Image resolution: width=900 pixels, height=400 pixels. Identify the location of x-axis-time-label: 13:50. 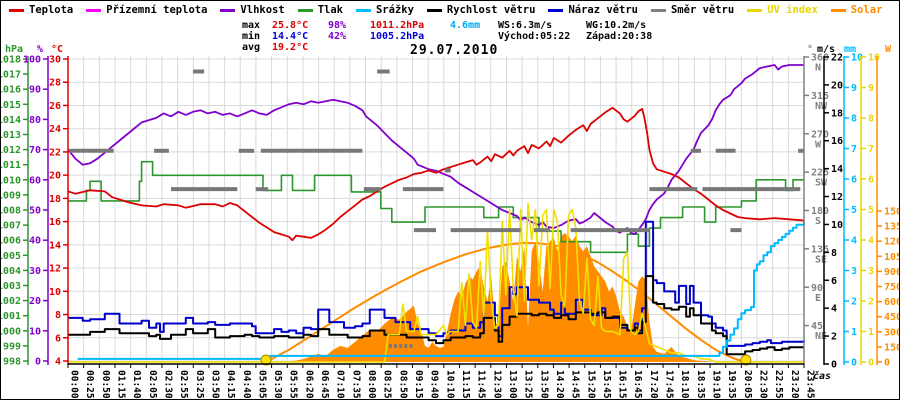
(543, 384).